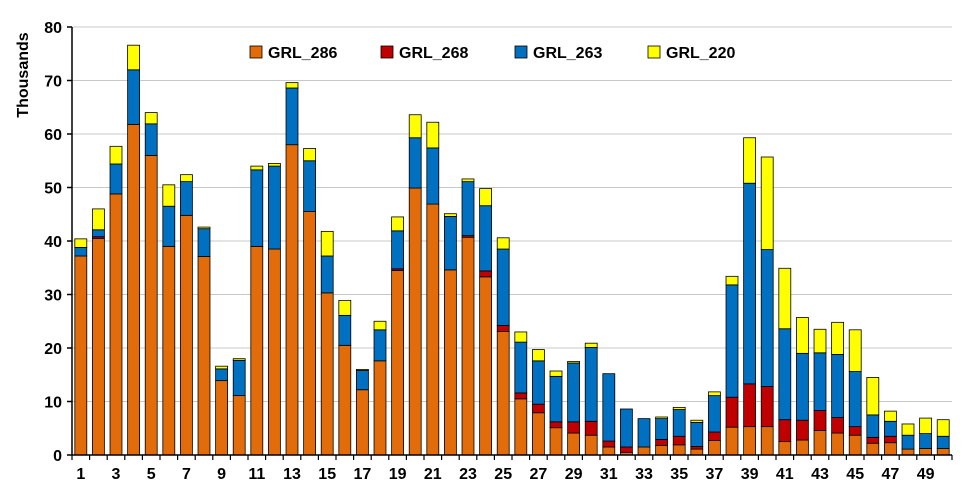  I want to click on y-tick-label: 60, so click(53, 135).